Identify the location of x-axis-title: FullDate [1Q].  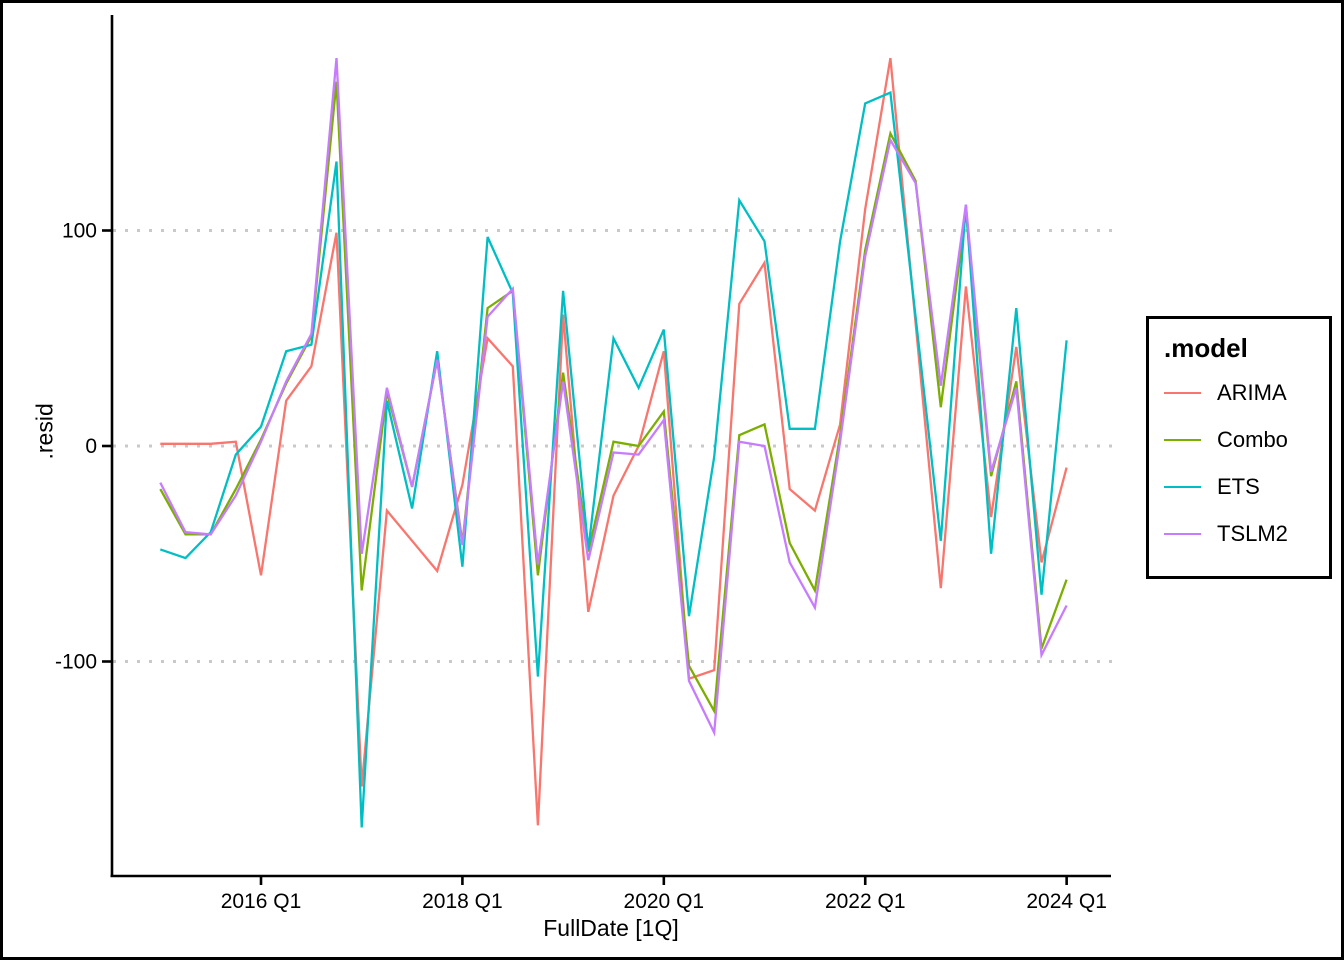
(611, 928).